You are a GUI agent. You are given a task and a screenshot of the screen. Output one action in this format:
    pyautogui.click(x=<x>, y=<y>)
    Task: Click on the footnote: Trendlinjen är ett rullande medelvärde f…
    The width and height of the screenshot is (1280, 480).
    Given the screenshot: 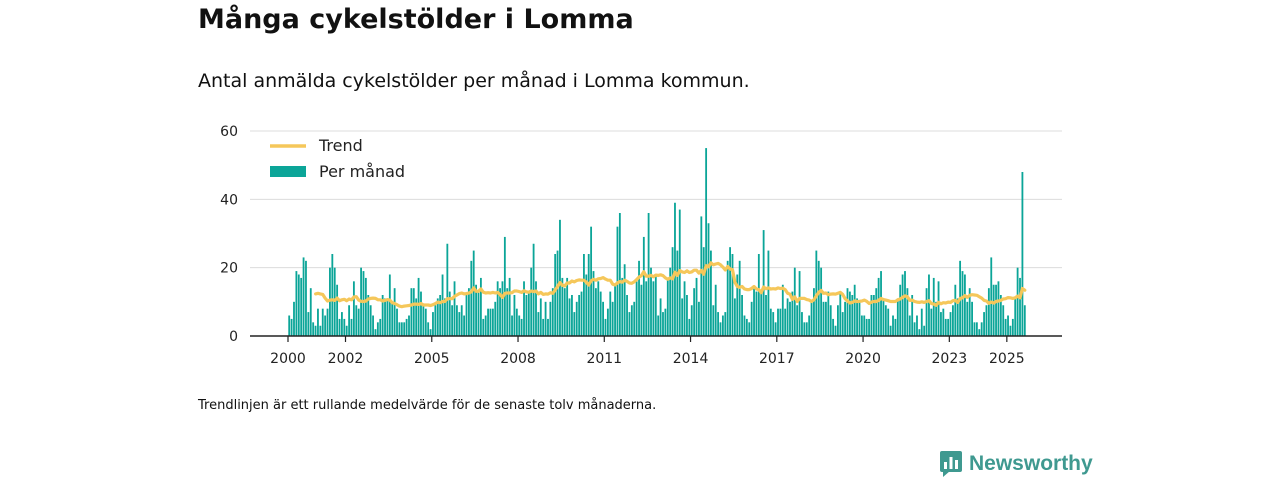 What is the action you would take?
    pyautogui.click(x=427, y=405)
    